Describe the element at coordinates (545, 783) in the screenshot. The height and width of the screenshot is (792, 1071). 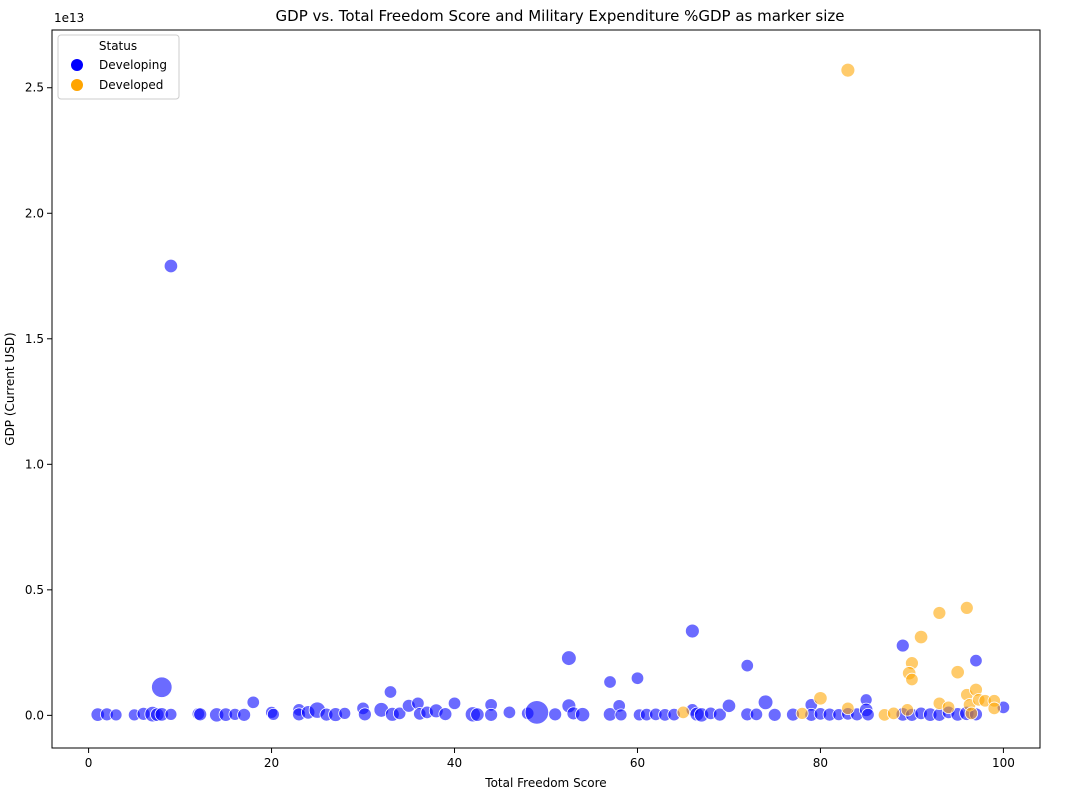
I see `x-axis-title: Total Freedom Score` at that location.